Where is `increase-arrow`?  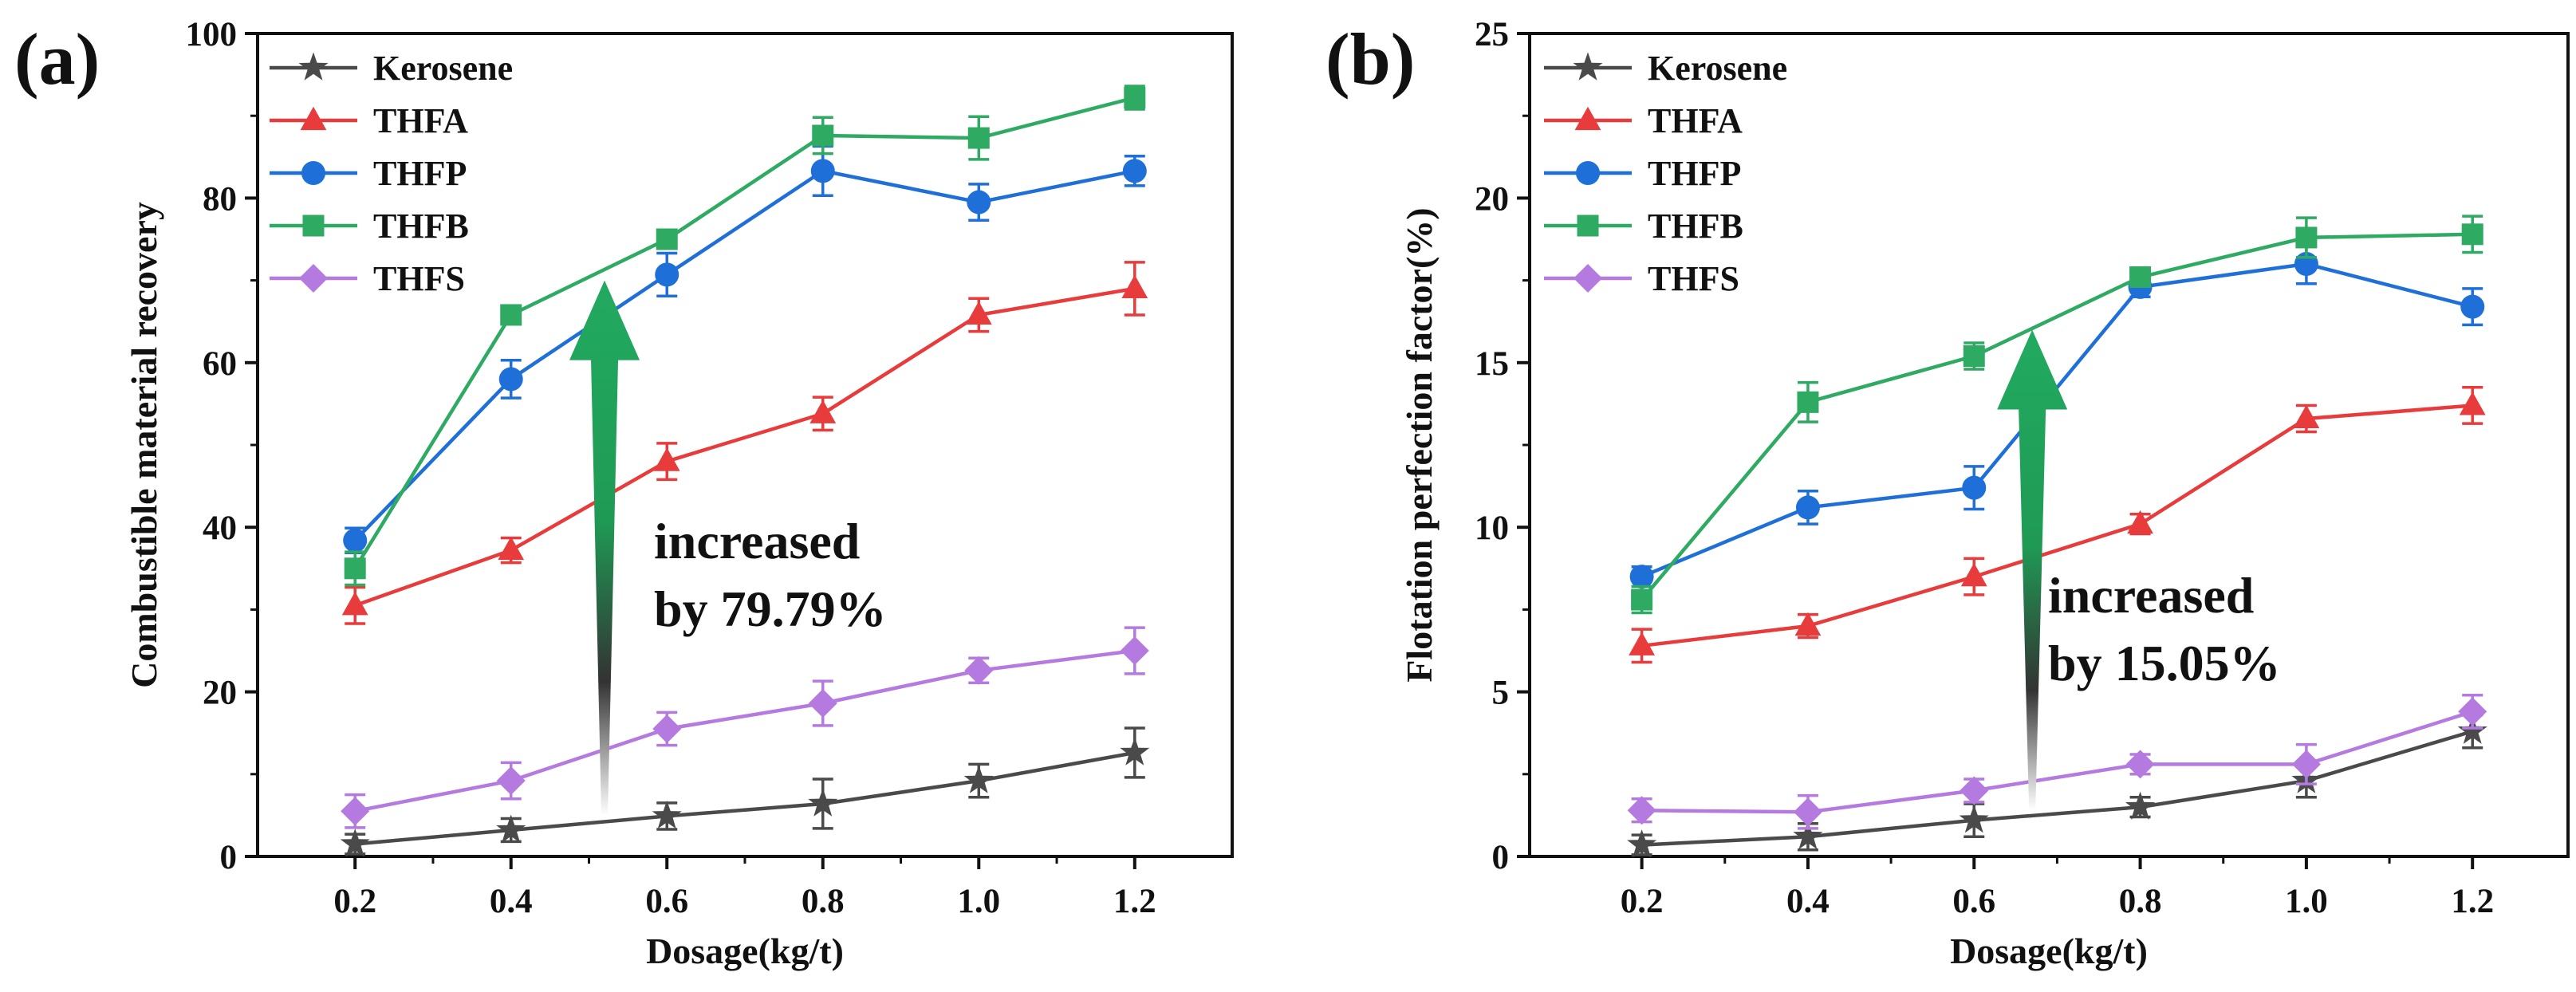 increase-arrow is located at coordinates (2032, 570).